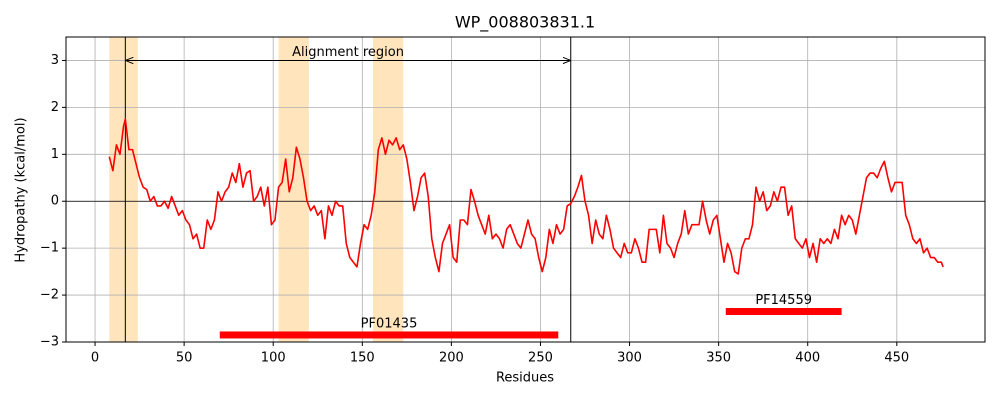  Describe the element at coordinates (389, 323) in the screenshot. I see `domain-label: PF01435` at that location.